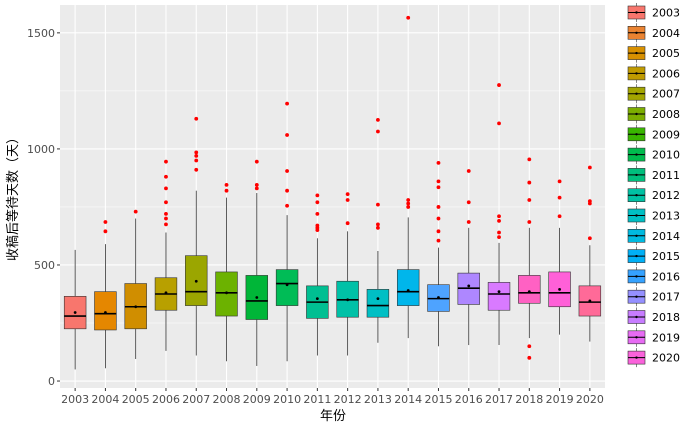 This screenshot has width=700, height=432. Describe the element at coordinates (666, 236) in the screenshot. I see `legend-label: 2014` at that location.